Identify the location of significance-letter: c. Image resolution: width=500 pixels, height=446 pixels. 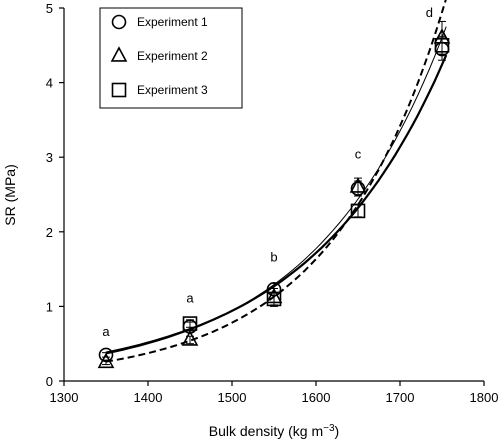
(358, 154).